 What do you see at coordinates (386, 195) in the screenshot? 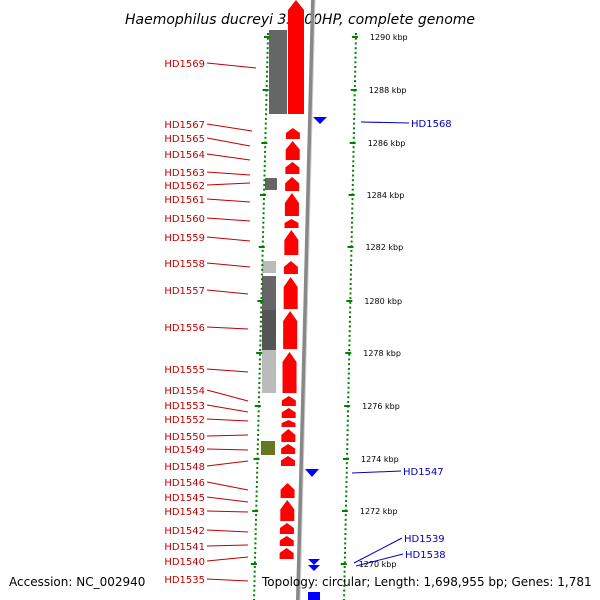
I see `scale-tick-label: 1284 kbp` at bounding box center [386, 195].